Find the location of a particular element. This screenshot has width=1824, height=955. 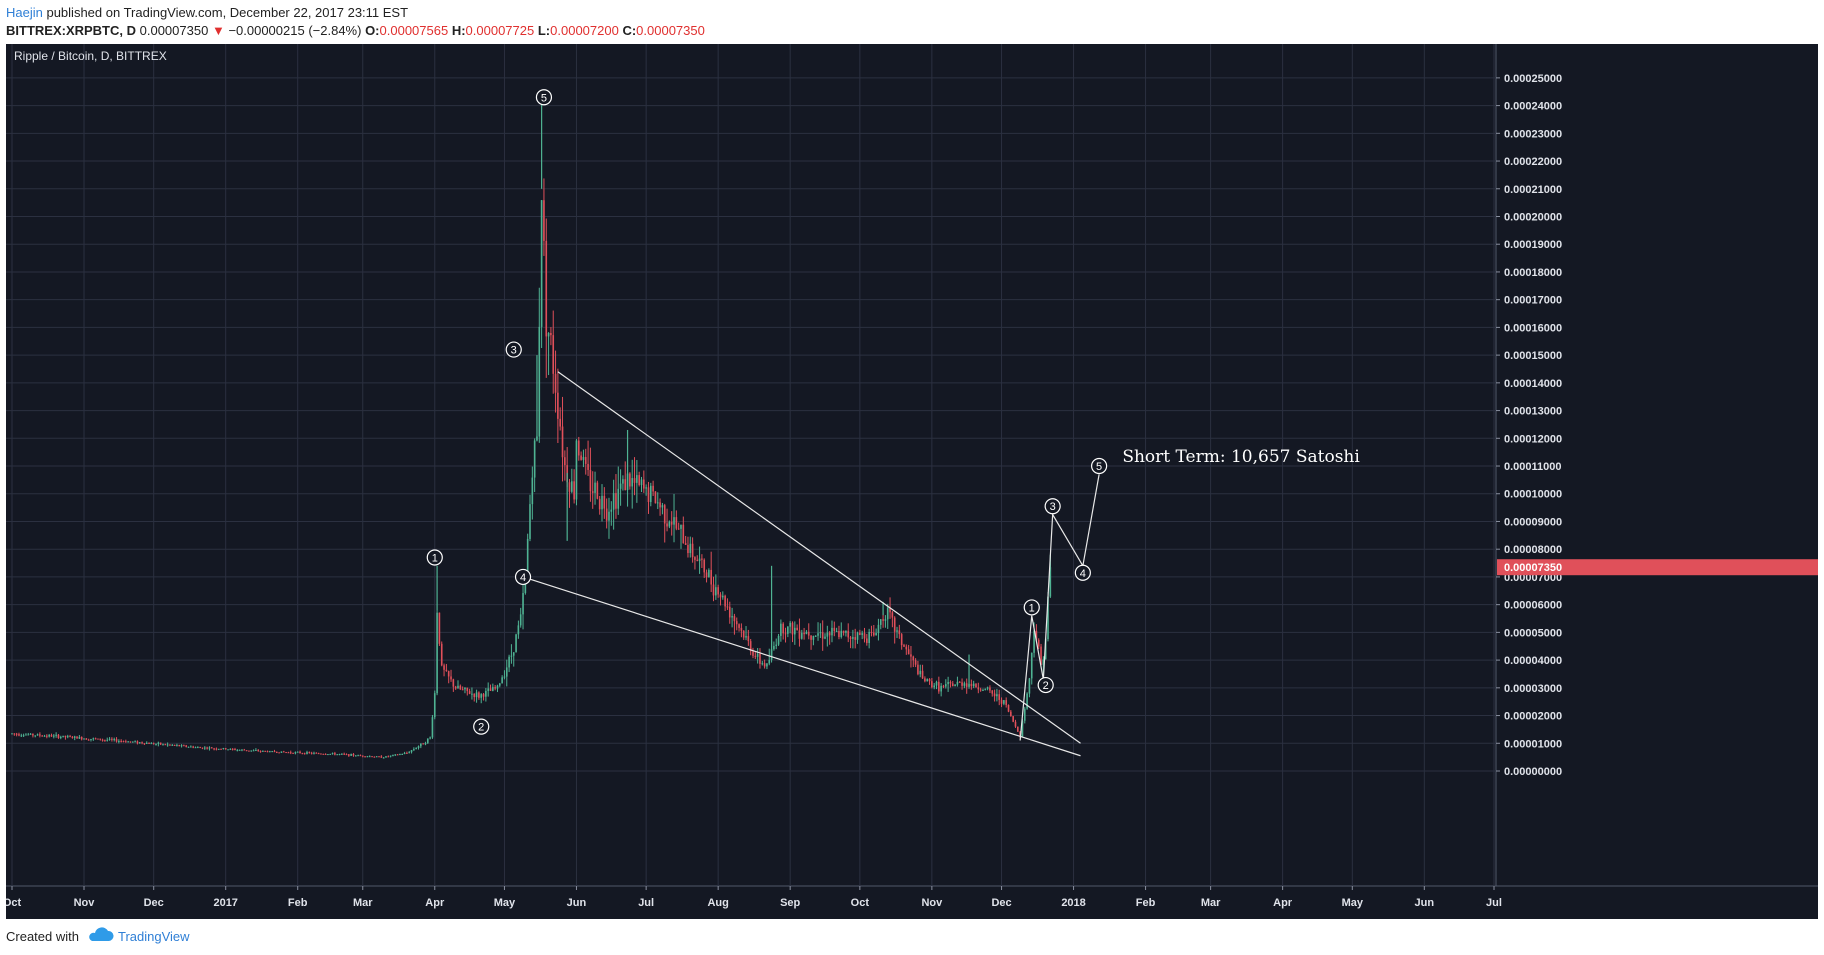

x-tick-label: Feb is located at coordinates (298, 903).